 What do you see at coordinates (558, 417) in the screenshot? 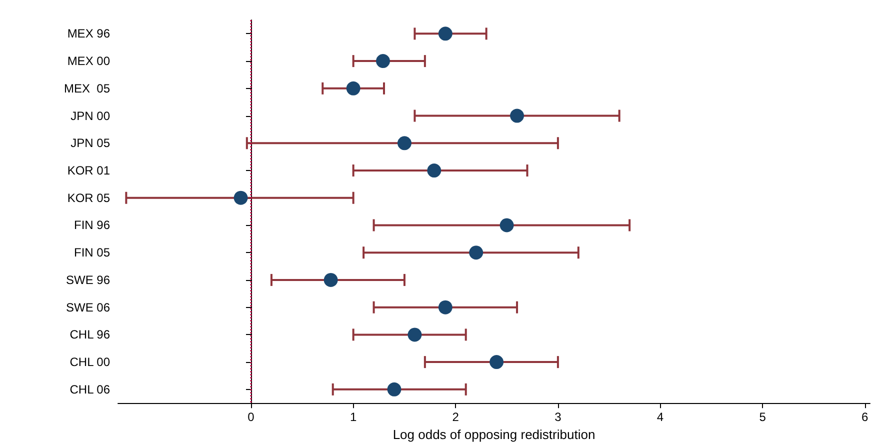
I see `x-tick-label: 3` at bounding box center [558, 417].